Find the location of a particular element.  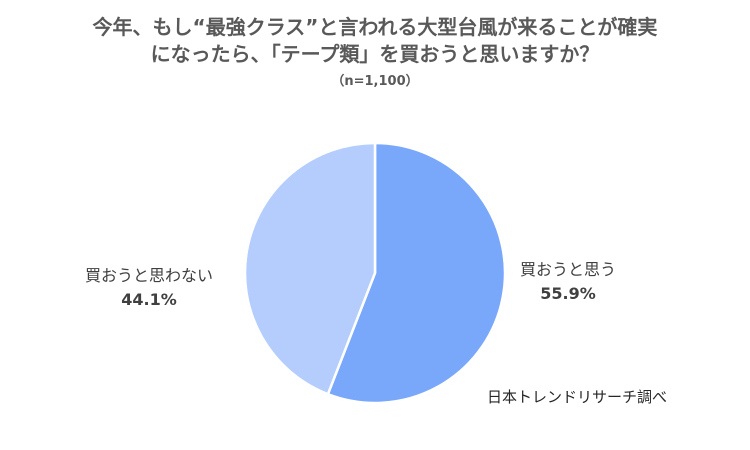

slice-label-yes-text: 買おうと思う is located at coordinates (568, 269).